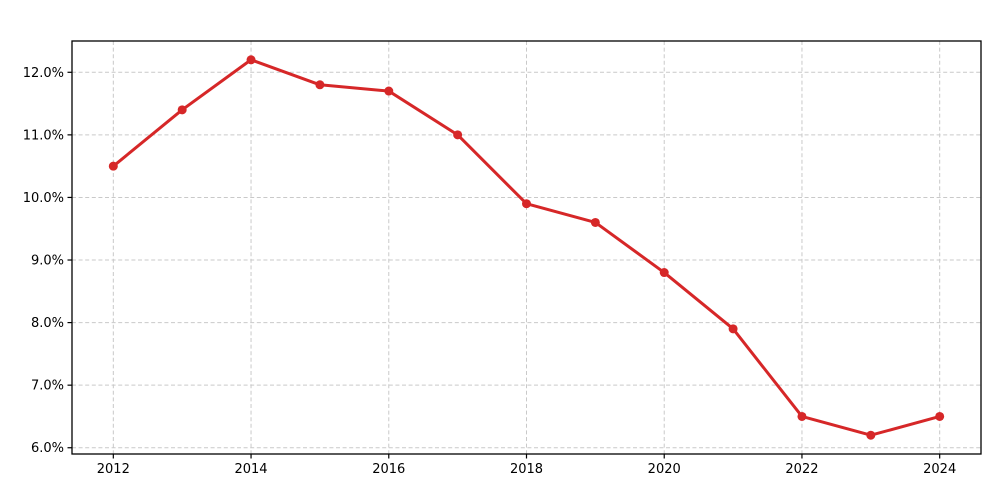  What do you see at coordinates (664, 469) in the screenshot?
I see `x-tick-label: 2020` at bounding box center [664, 469].